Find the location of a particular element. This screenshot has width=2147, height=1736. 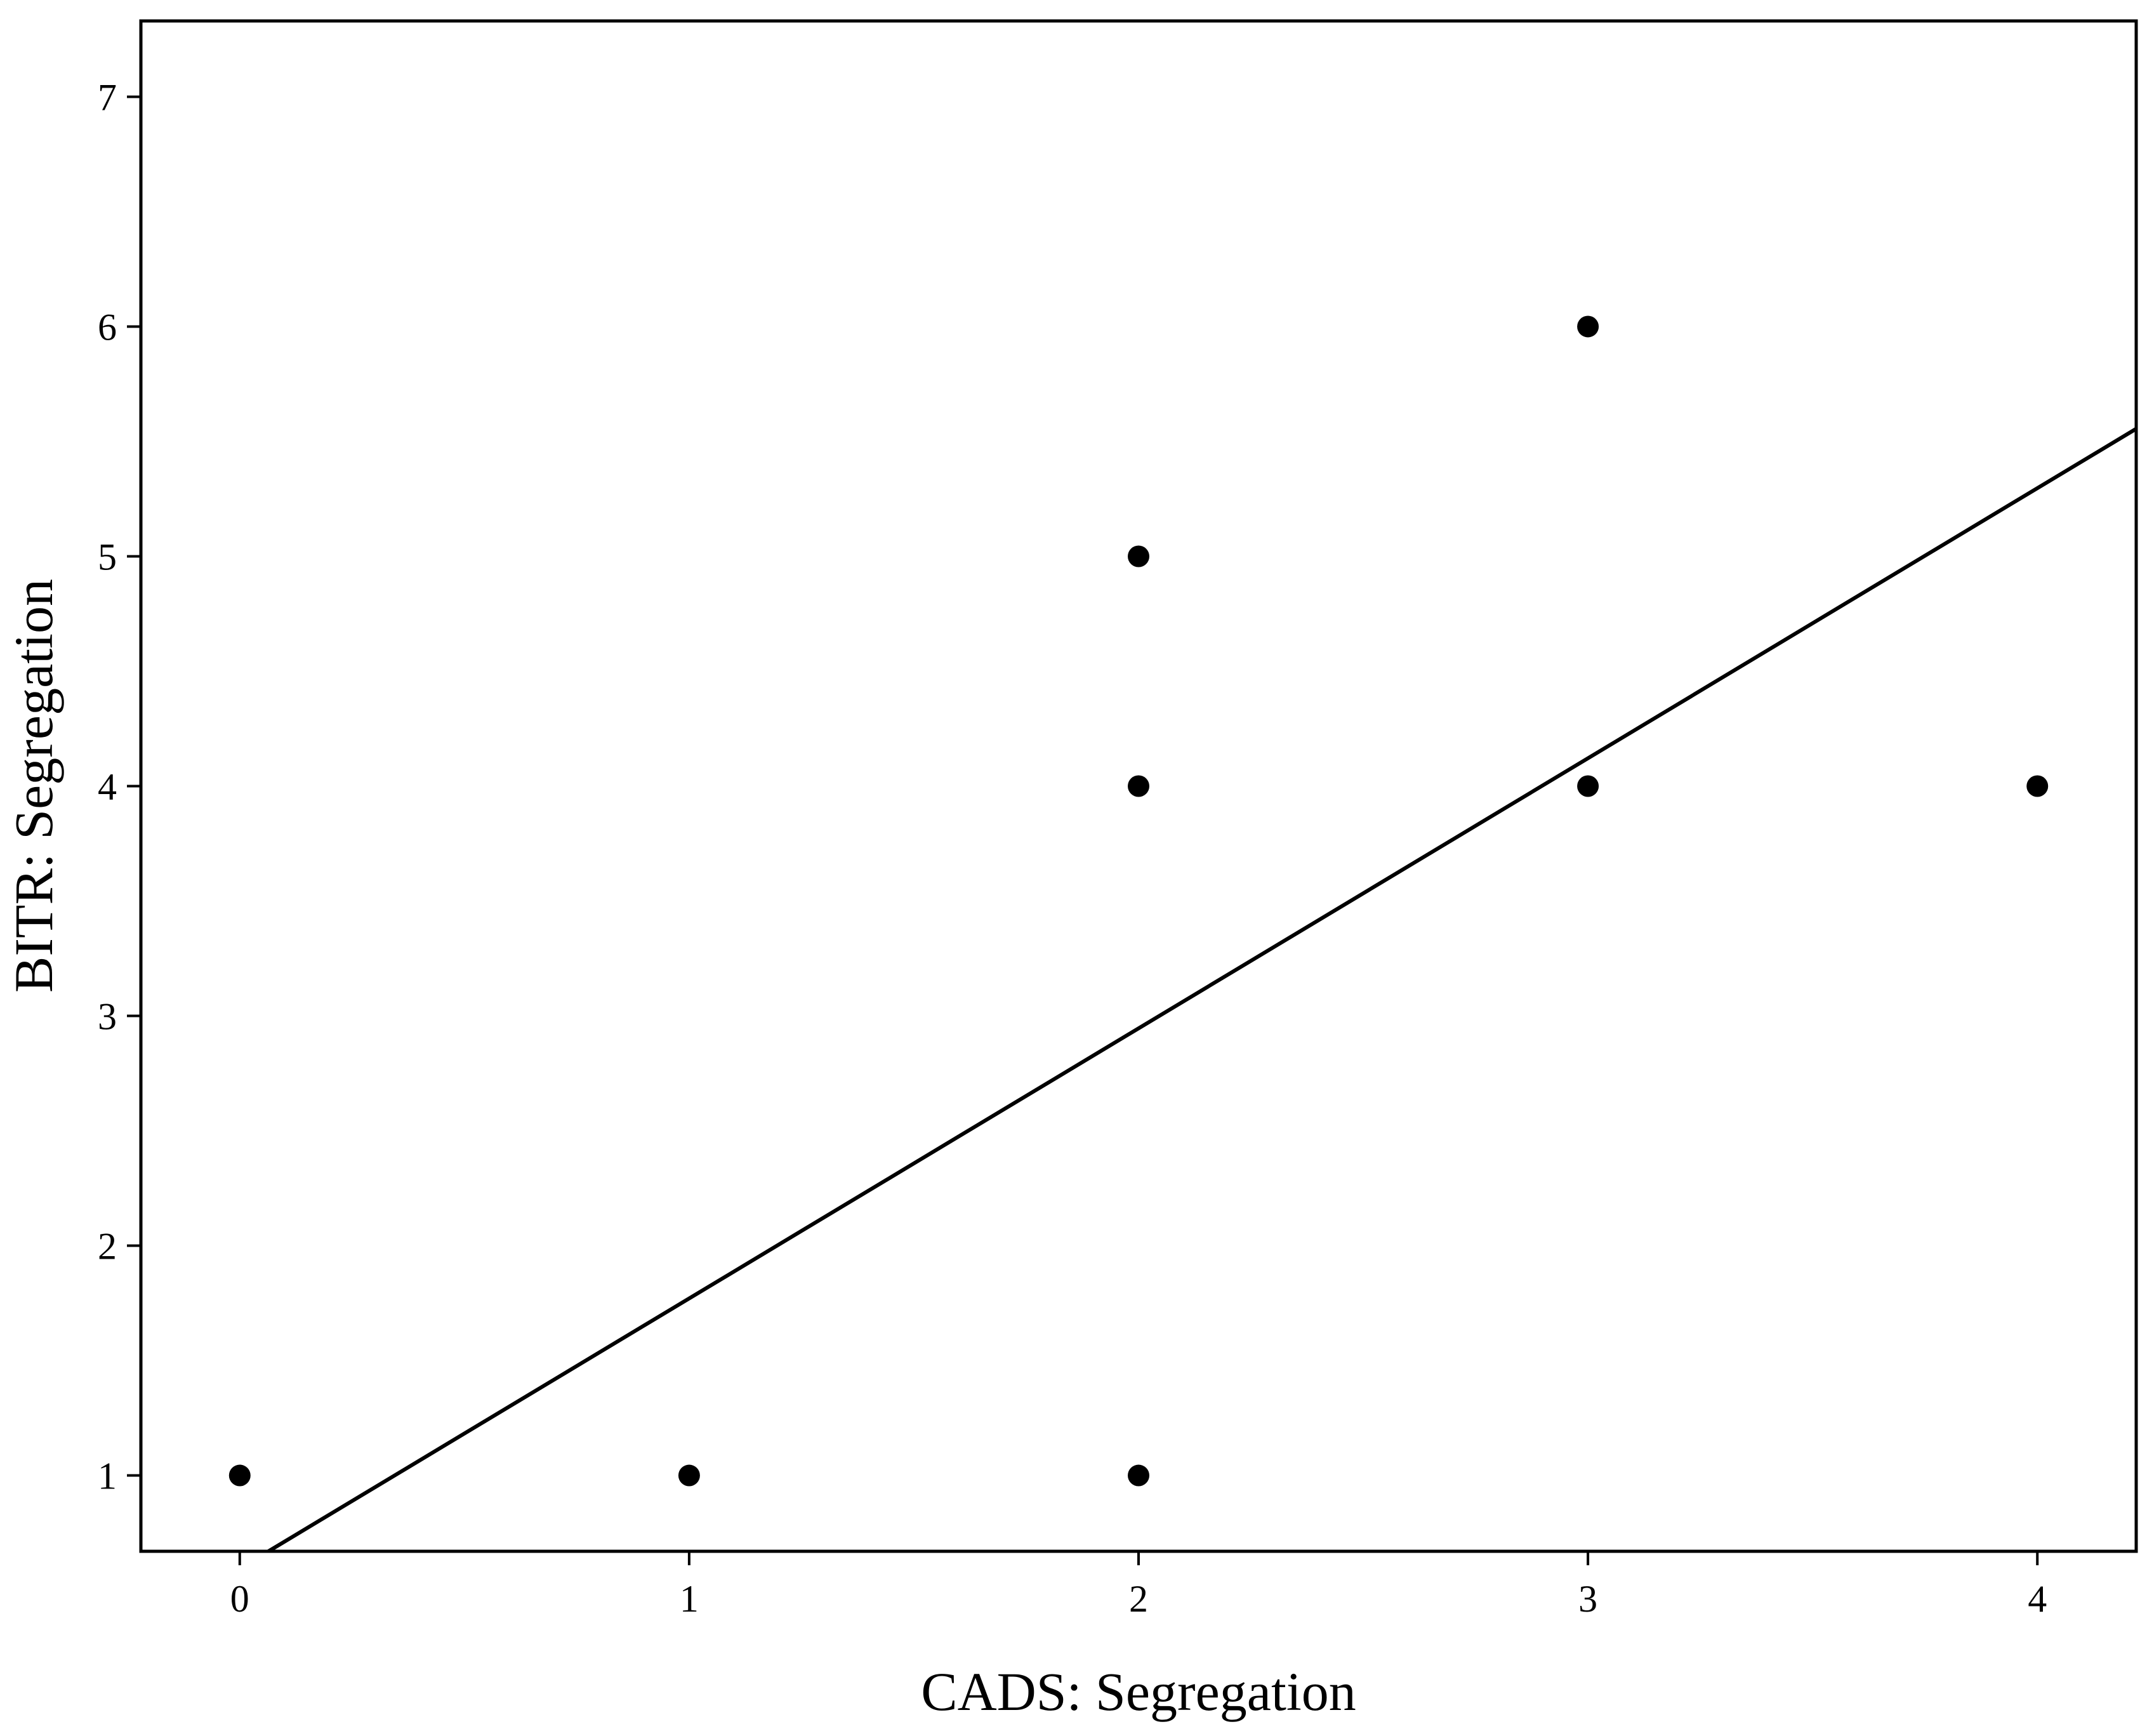

y-tick-label: 4 is located at coordinates (107, 787).